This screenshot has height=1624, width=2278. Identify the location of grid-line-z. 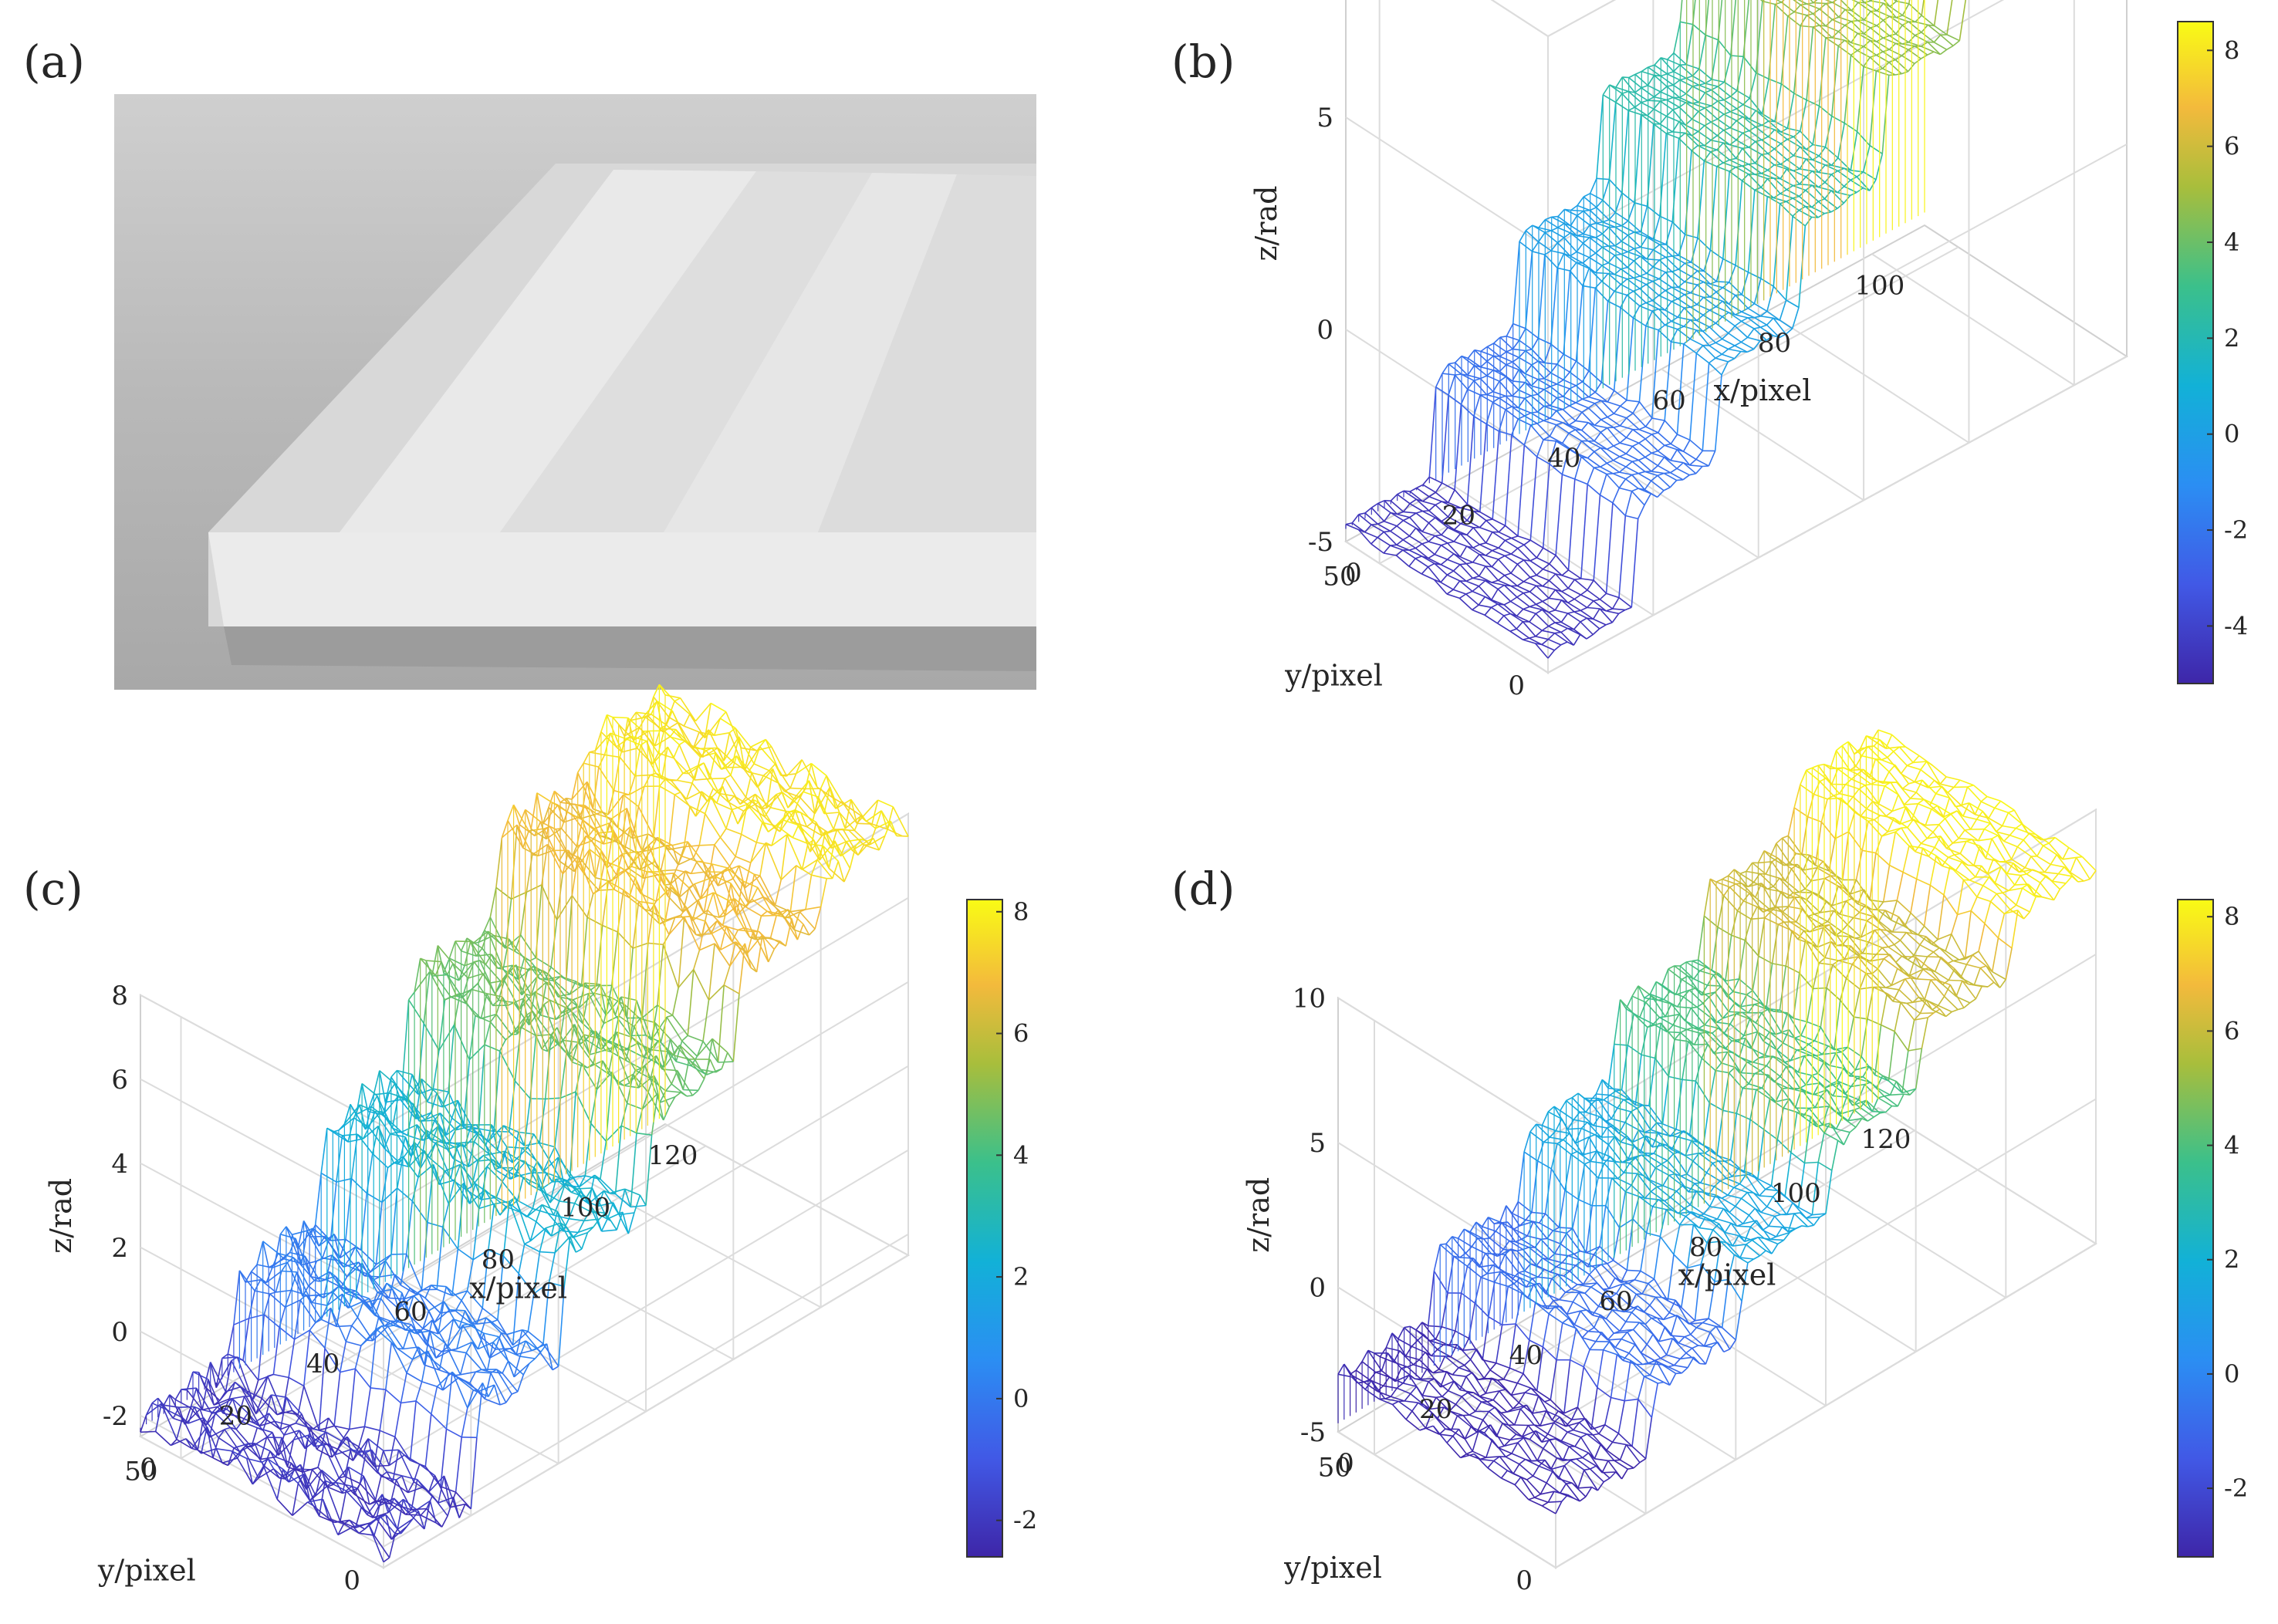
(524, 1053).